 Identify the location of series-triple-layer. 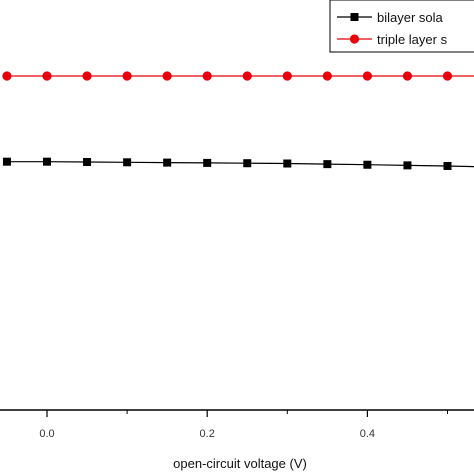
(238, 76).